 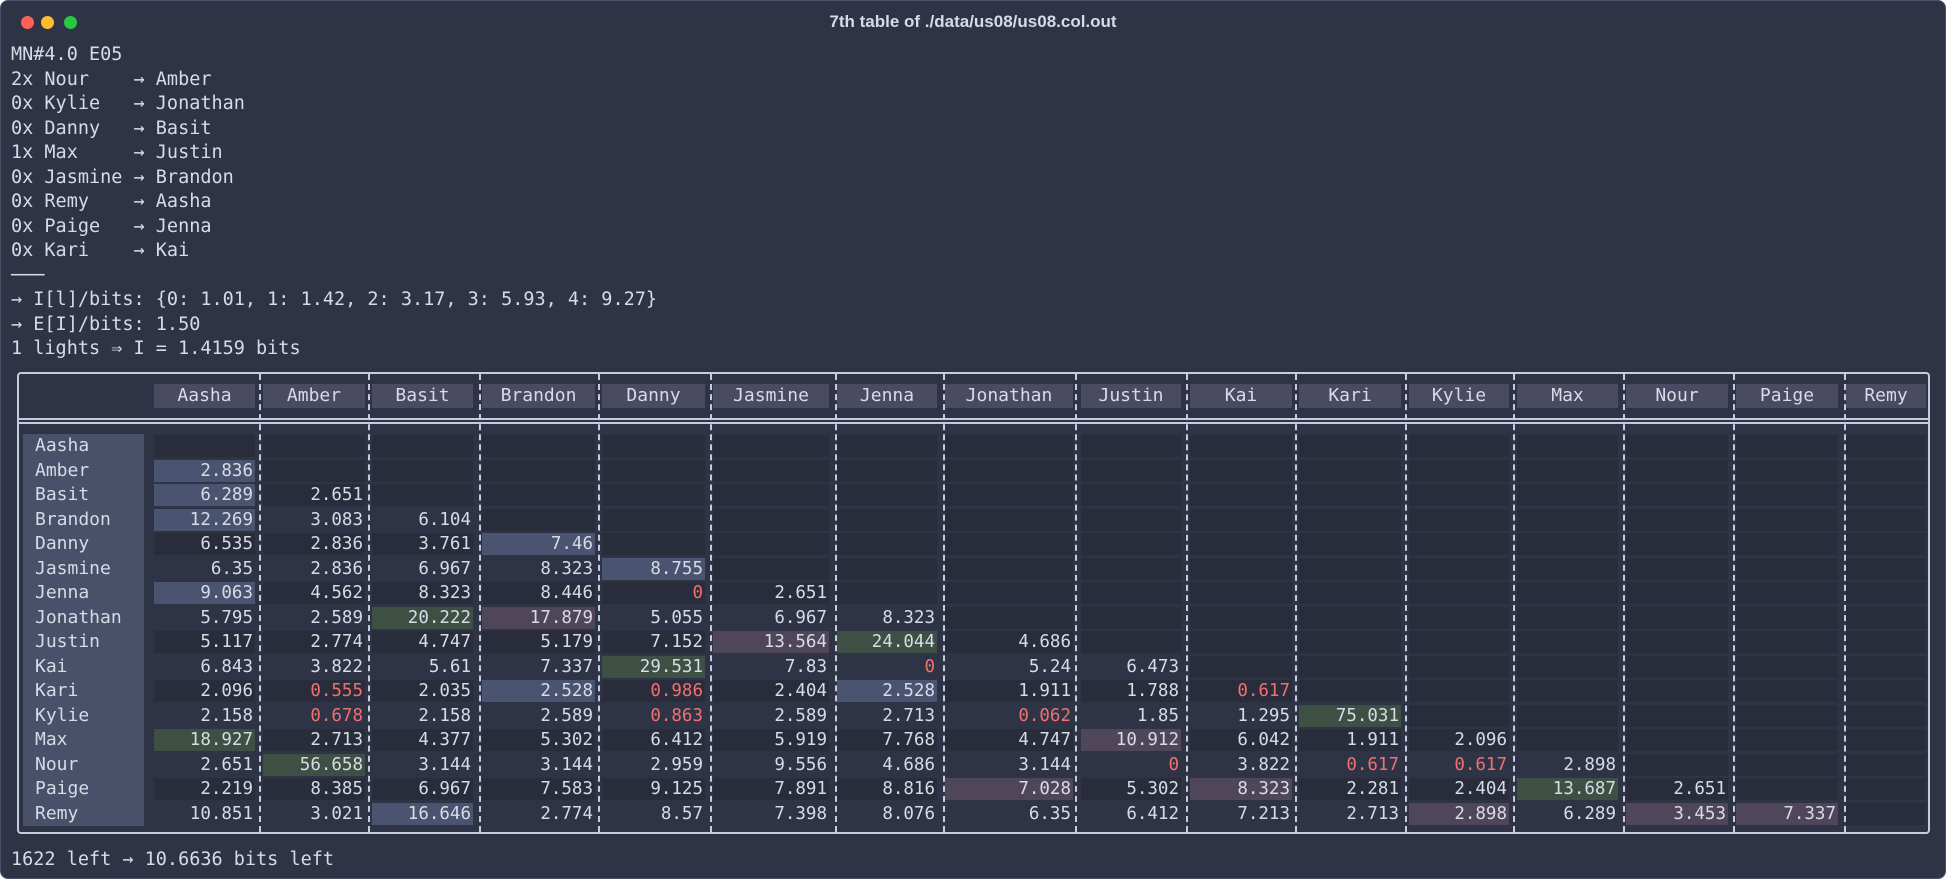 What do you see at coordinates (1787, 813) in the screenshot?
I see `table-cell: 7.337` at bounding box center [1787, 813].